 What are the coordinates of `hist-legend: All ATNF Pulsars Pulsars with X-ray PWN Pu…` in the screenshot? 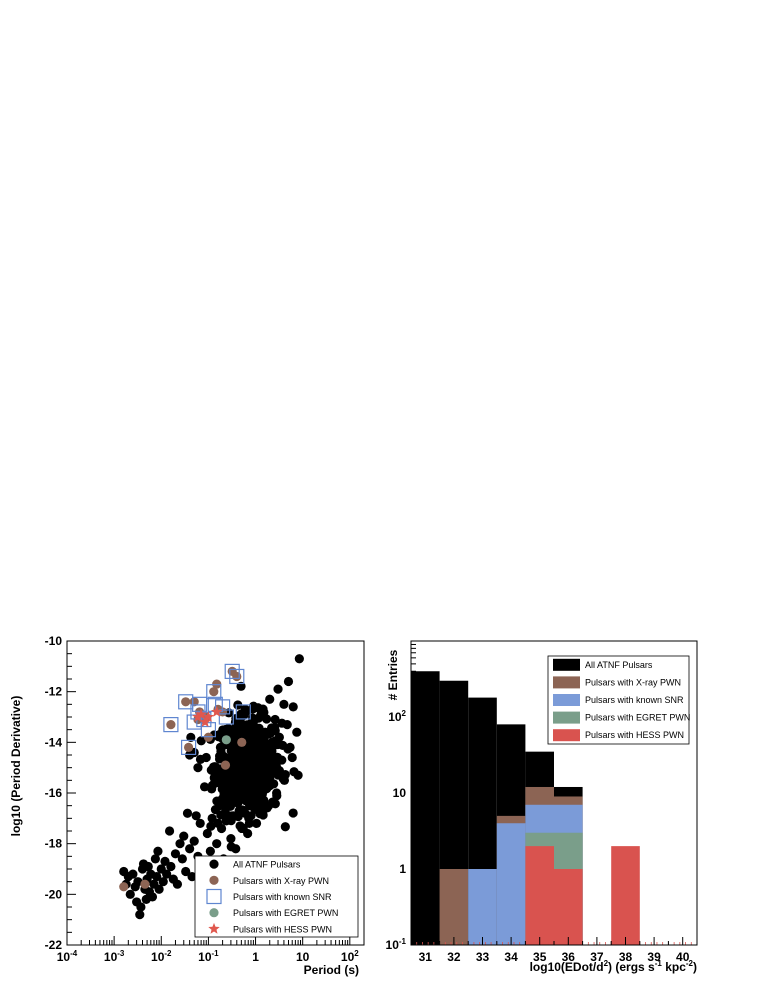 It's located at (618, 700).